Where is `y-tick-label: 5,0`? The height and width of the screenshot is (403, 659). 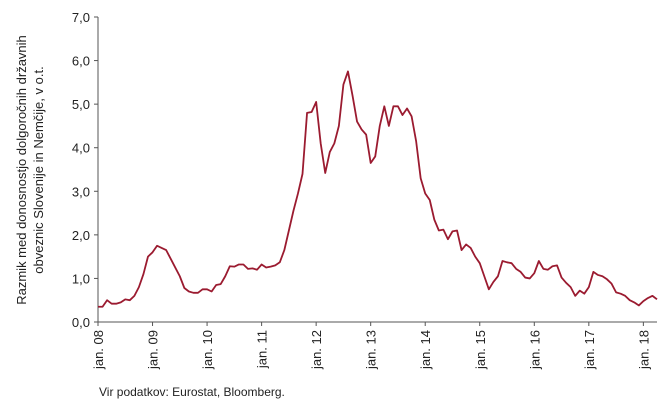 y-tick-label: 5,0 is located at coordinates (81, 104).